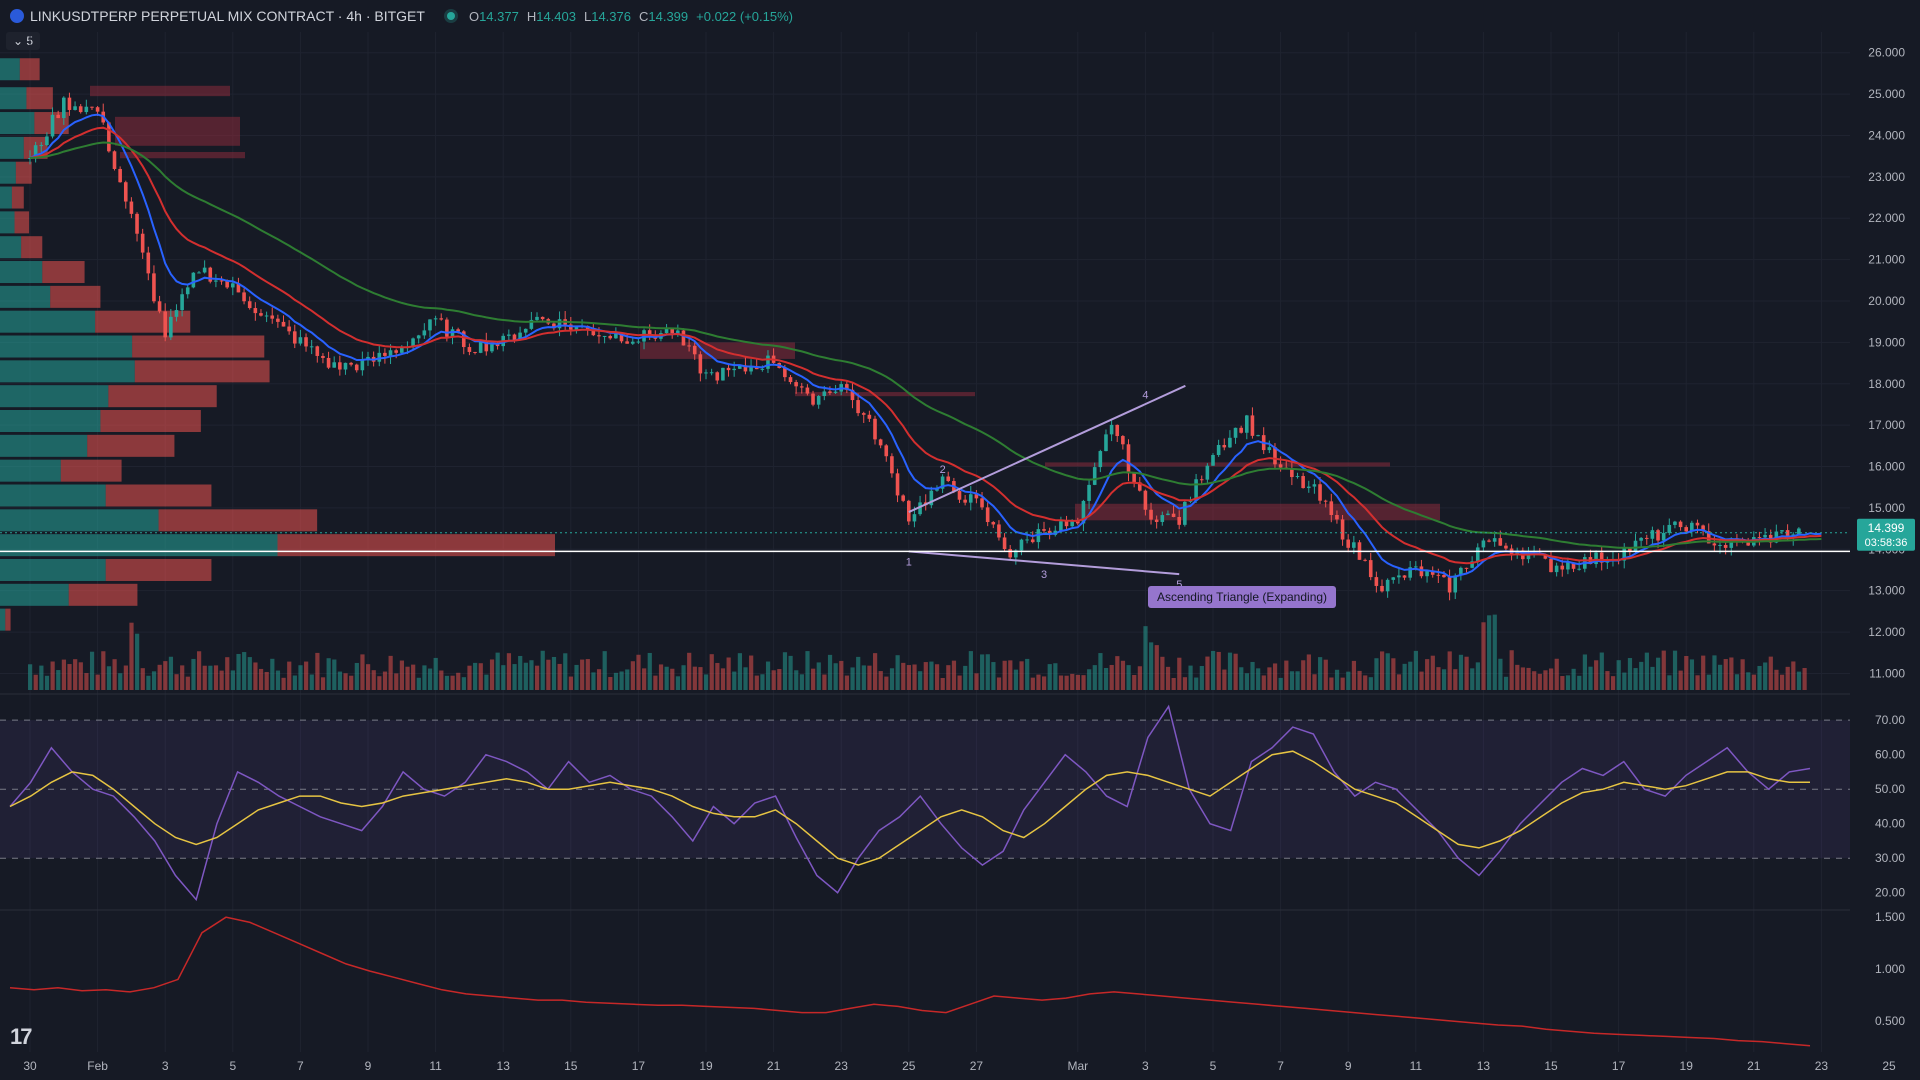 This screenshot has height=1080, width=1920. What do you see at coordinates (925, 789) in the screenshot?
I see `rsi-band` at bounding box center [925, 789].